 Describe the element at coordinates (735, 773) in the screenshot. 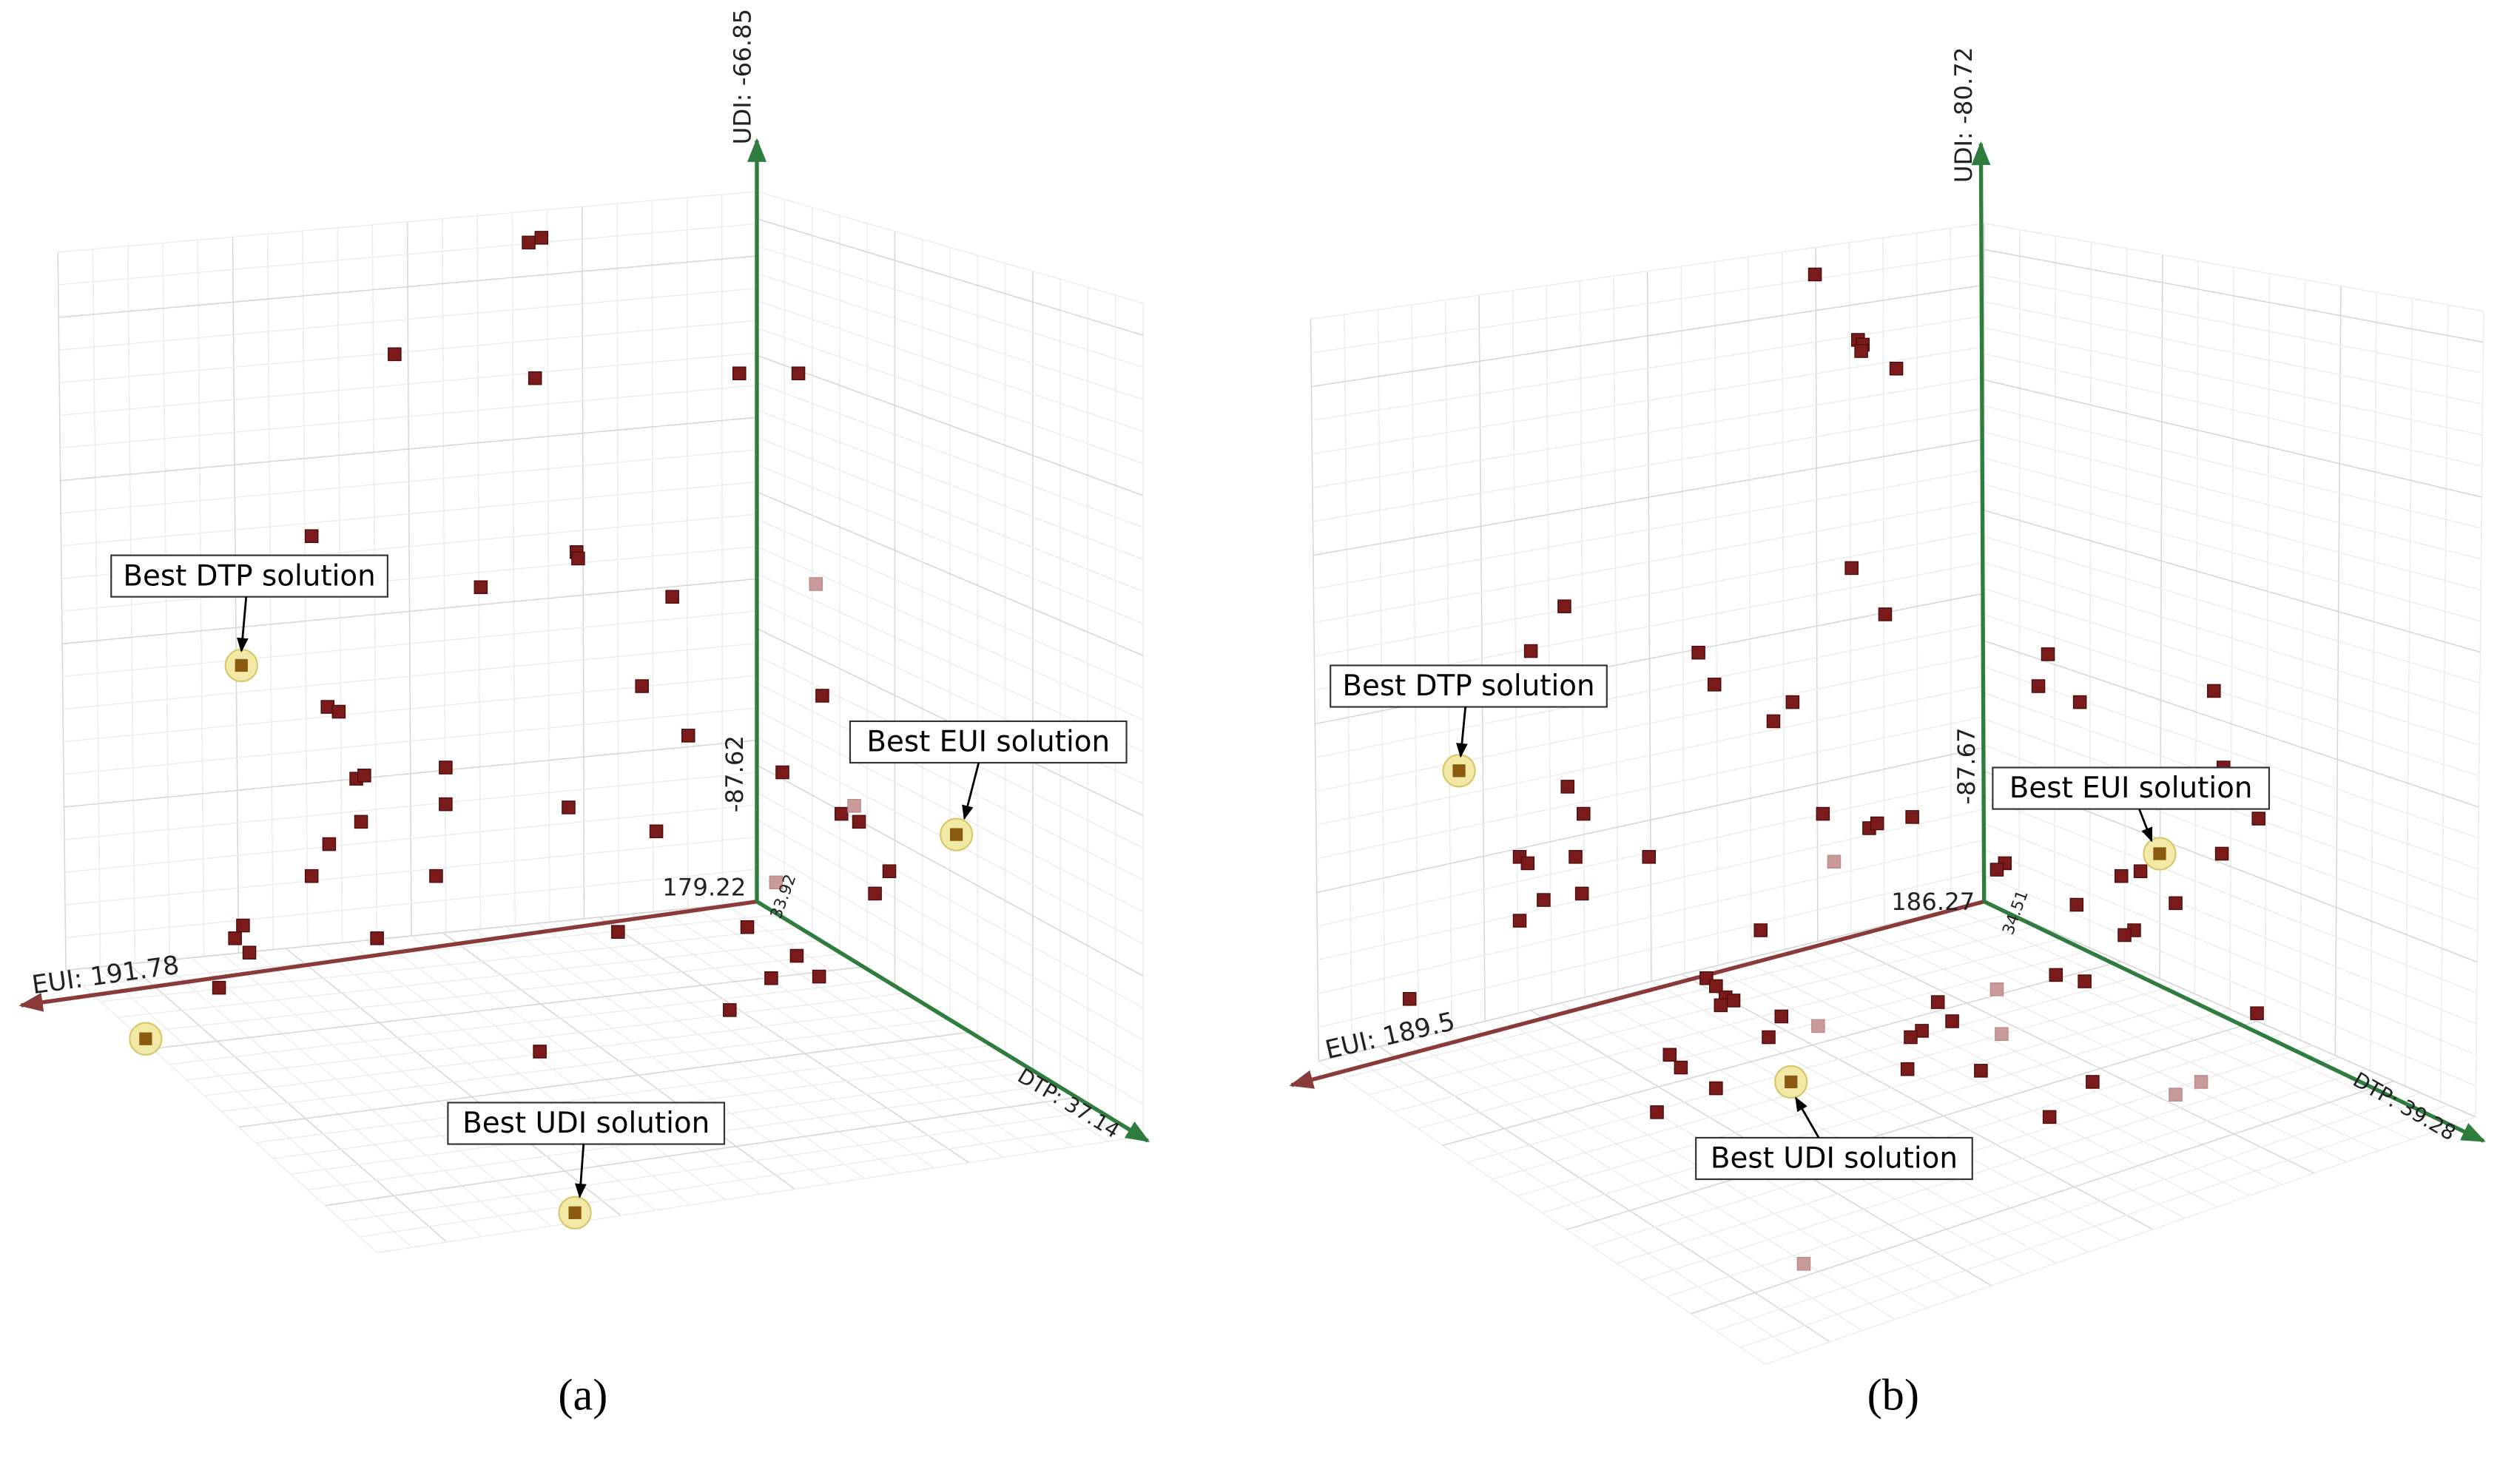

I see `udi-min-label: -87.62` at that location.